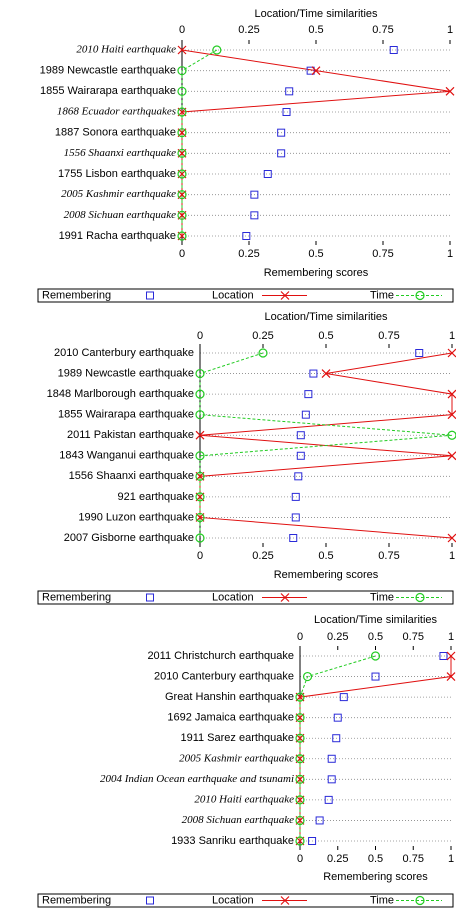  Describe the element at coordinates (300, 859) in the screenshot. I see `x-tick-label: 0` at that location.